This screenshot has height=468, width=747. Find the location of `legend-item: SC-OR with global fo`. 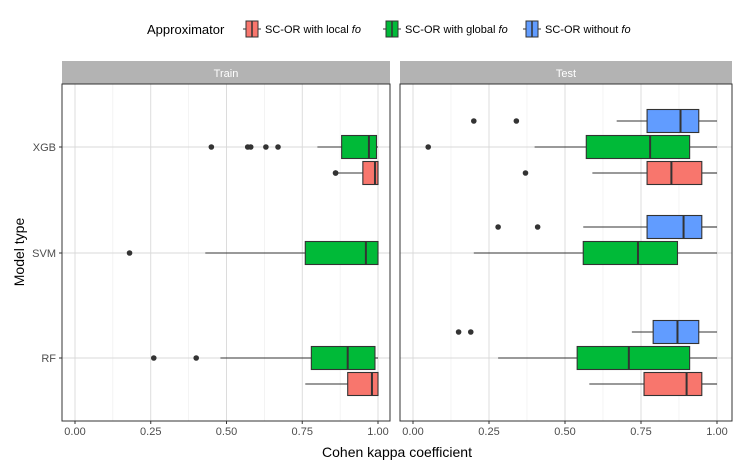

legend-item: SC-OR with global fo is located at coordinates (445, 29).